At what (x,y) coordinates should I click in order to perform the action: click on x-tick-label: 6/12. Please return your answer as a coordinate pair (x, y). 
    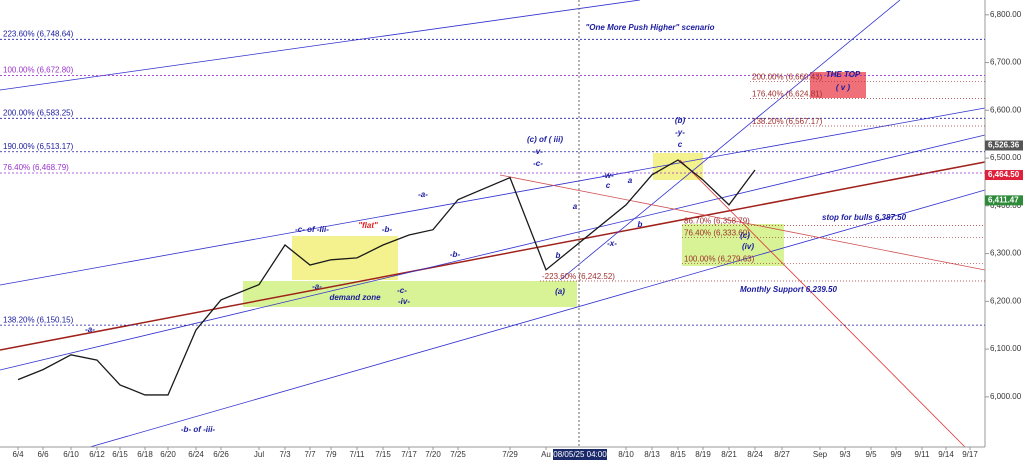
    Looking at the image, I should click on (97, 454).